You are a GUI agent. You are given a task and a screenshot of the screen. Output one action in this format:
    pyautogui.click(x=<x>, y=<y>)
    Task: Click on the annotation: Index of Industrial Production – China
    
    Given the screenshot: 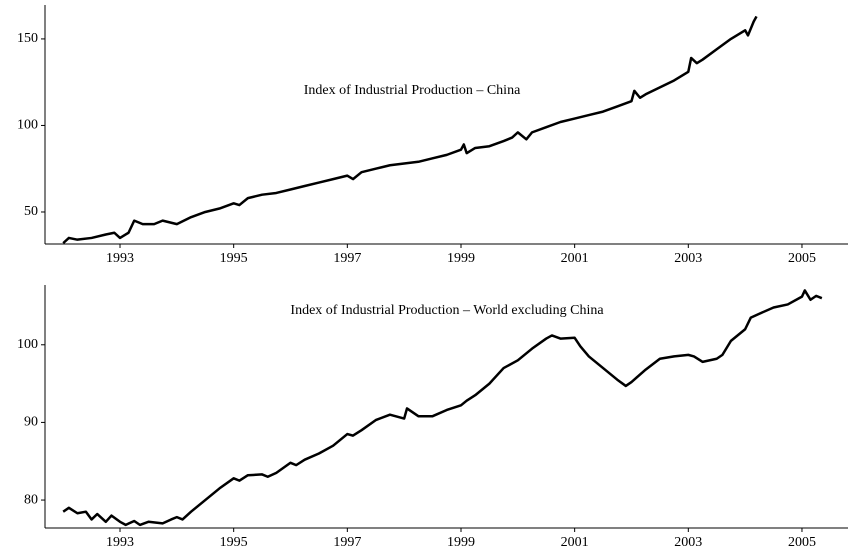 What is the action you would take?
    pyautogui.click(x=412, y=90)
    